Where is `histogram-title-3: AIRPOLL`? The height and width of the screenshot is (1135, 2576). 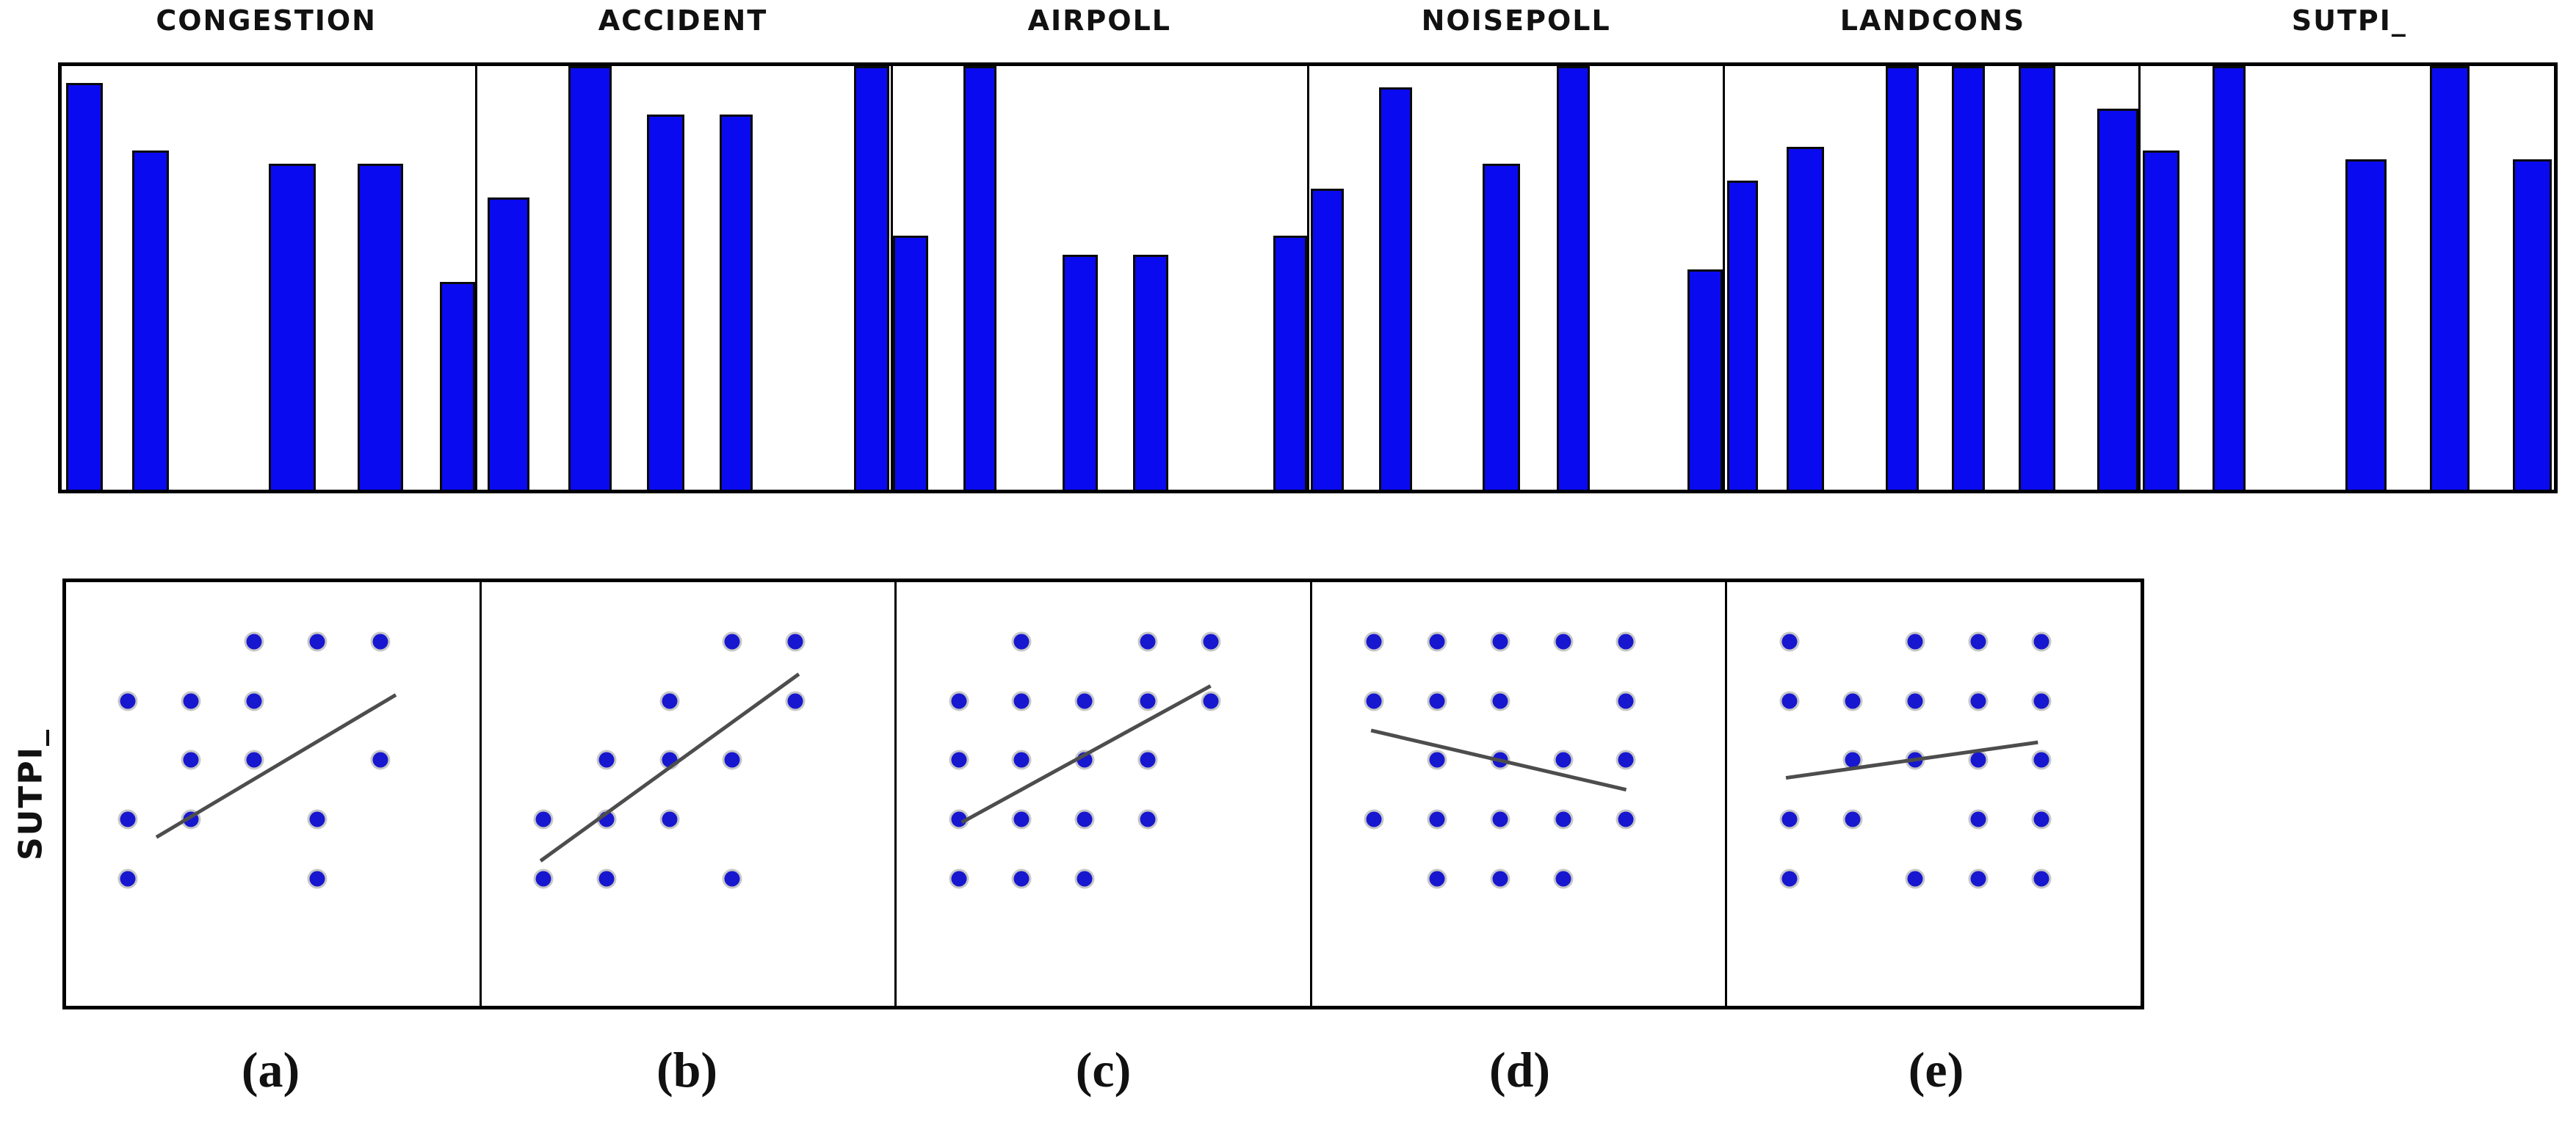 histogram-title-3: AIRPOLL is located at coordinates (1099, 20).